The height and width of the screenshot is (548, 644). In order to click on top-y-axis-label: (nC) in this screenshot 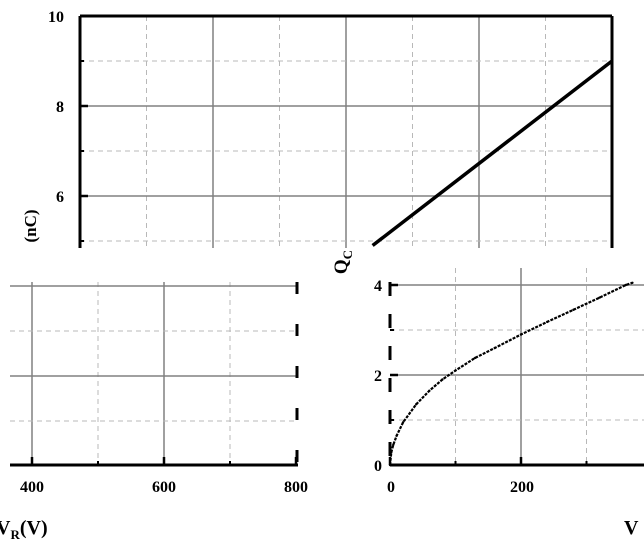, I will do `click(30, 225)`.